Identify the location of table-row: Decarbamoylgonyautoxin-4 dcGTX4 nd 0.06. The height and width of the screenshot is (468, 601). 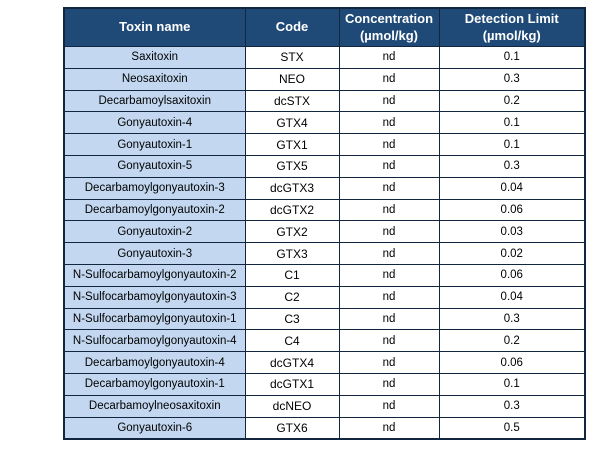
(324, 362).